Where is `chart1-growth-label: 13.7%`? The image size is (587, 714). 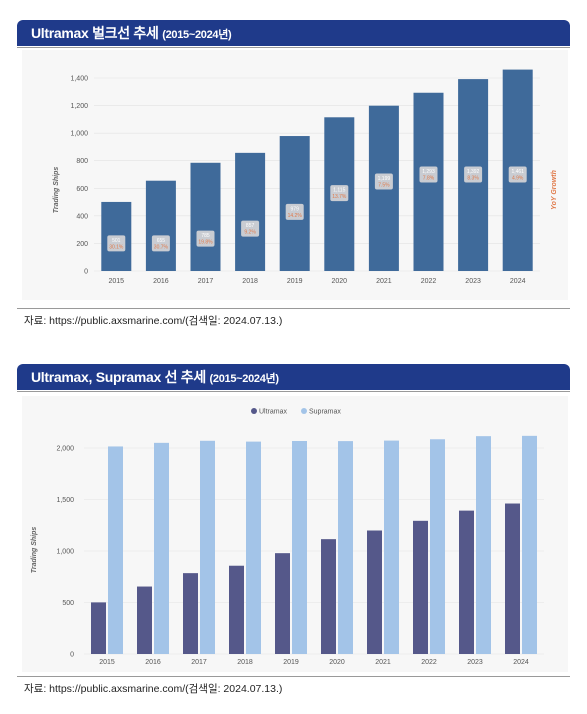 chart1-growth-label: 13.7% is located at coordinates (339, 197).